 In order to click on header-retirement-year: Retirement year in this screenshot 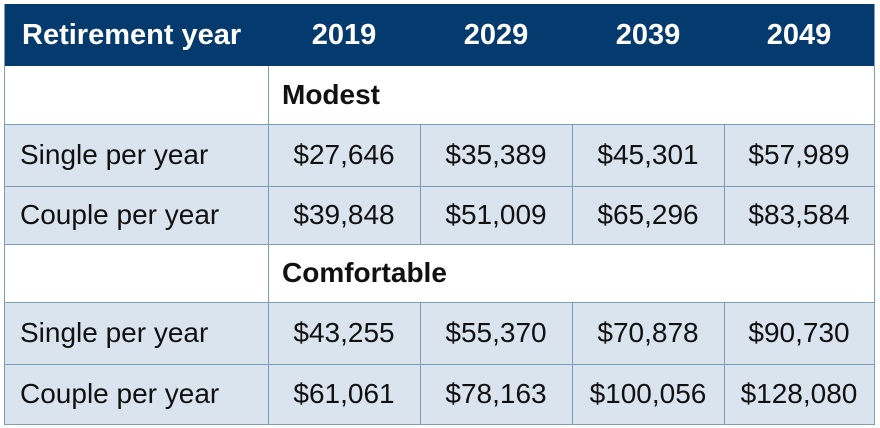, I will do `click(136, 35)`.